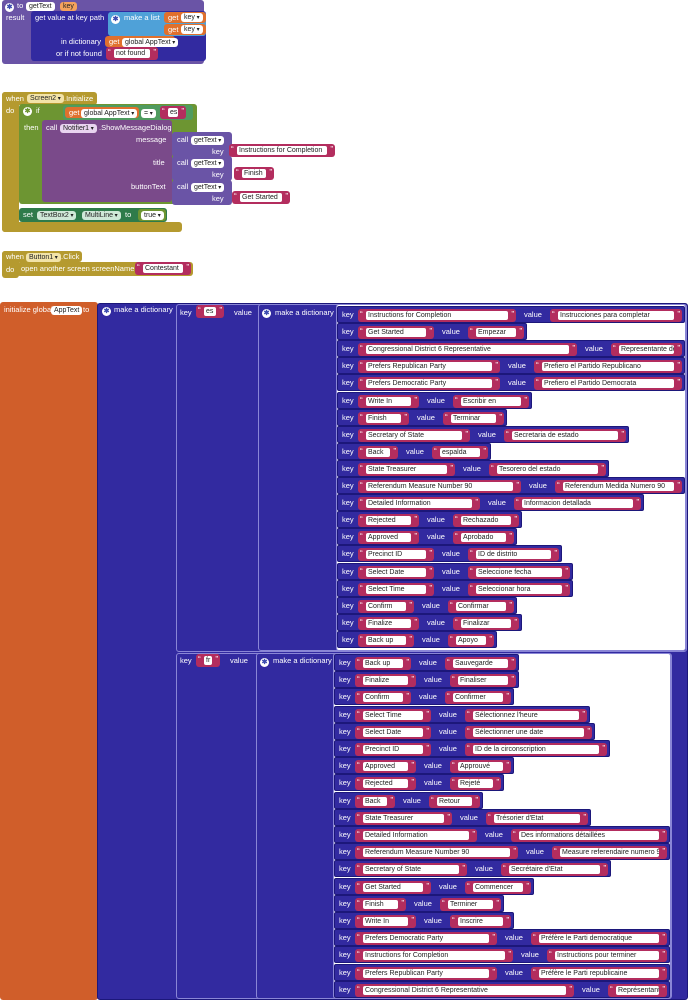 This screenshot has height=1000, width=688. I want to click on string-block: “Finaliser”, so click(483, 681).